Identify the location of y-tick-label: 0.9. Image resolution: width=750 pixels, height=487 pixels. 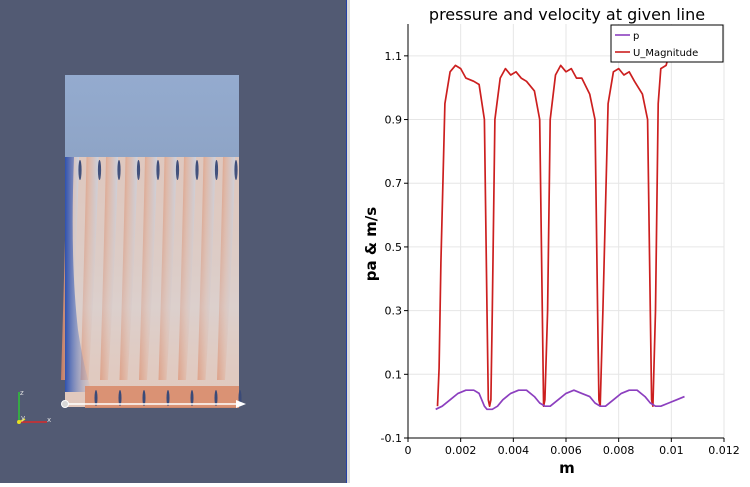
(394, 120).